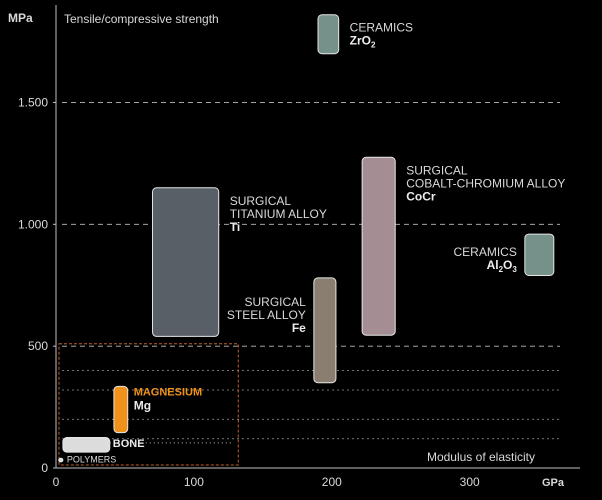 The width and height of the screenshot is (602, 500). What do you see at coordinates (38, 346) in the screenshot?
I see `y-tick-label: 500` at bounding box center [38, 346].